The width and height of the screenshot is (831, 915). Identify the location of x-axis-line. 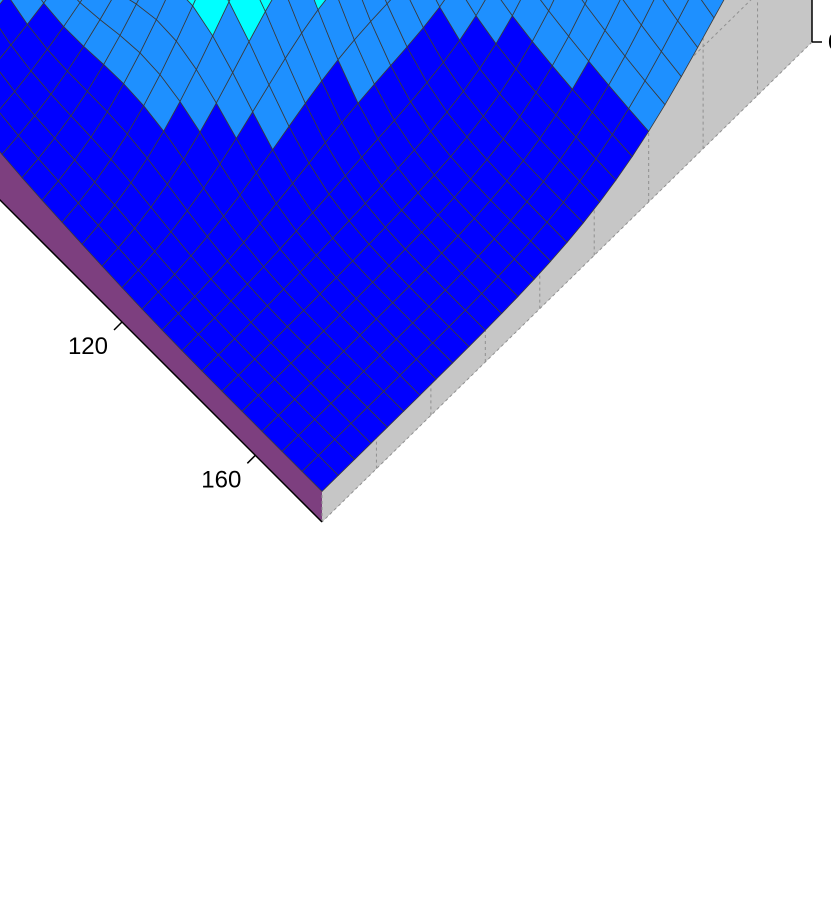
(161, 360).